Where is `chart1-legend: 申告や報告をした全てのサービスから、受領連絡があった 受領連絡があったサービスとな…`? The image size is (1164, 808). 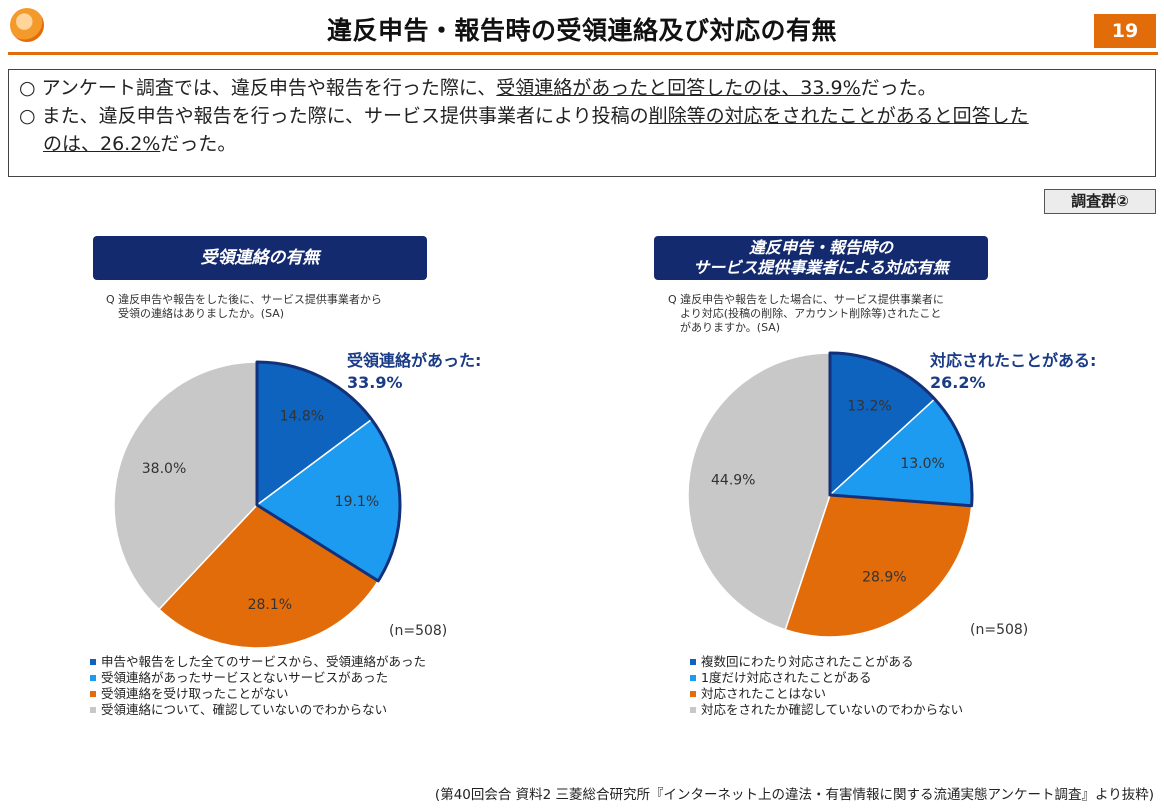 chart1-legend: 申告や報告をした全てのサービスから、受領連絡があった 受領連絡があったサービスとな… is located at coordinates (258, 686).